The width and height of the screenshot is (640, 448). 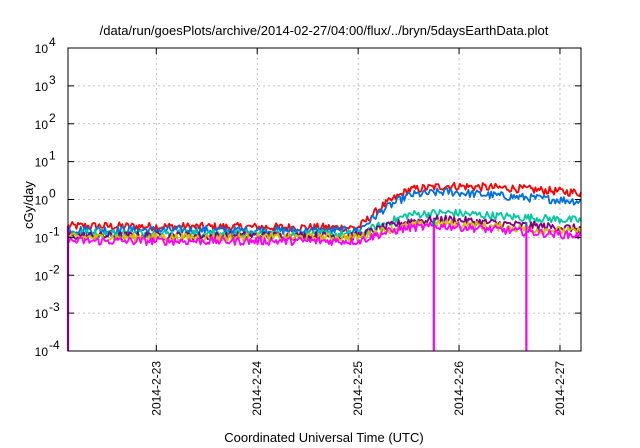 What do you see at coordinates (52, 118) in the screenshot?
I see `y-tick-exponent: 2` at bounding box center [52, 118].